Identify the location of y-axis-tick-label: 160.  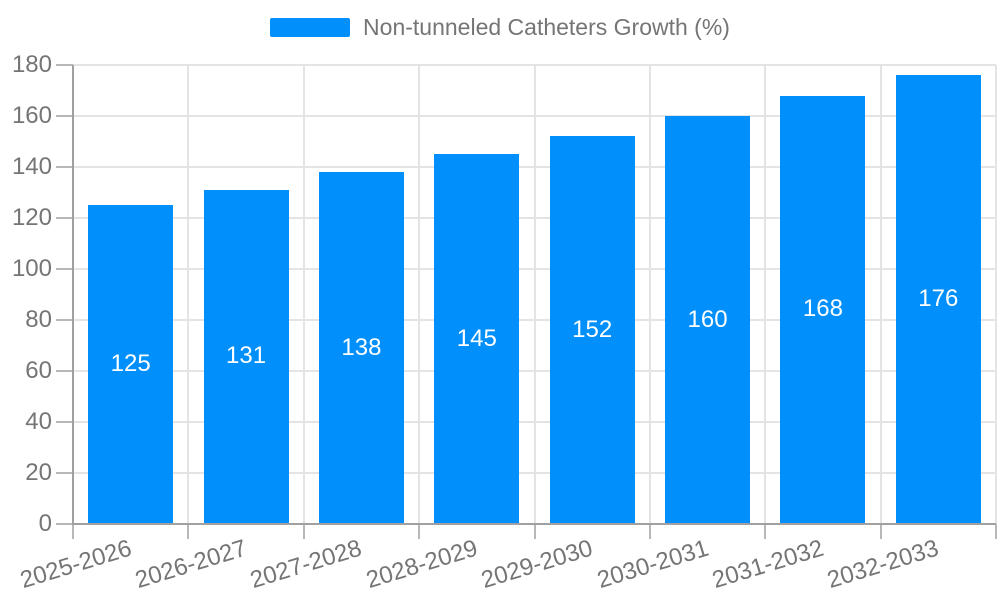
(31, 115).